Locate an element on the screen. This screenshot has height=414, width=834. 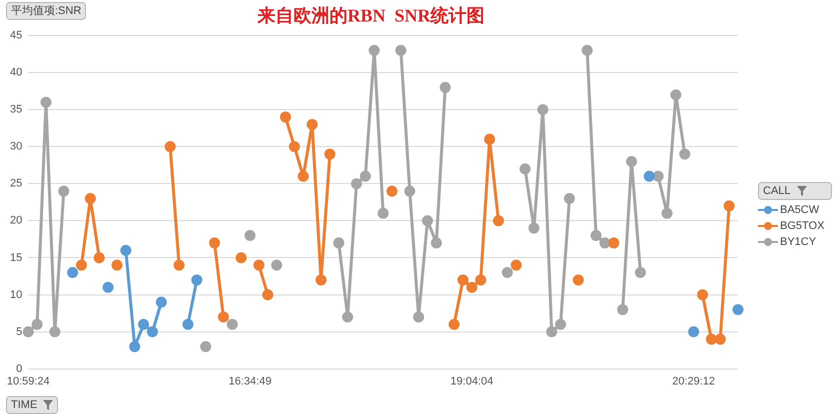
y-axis-title: 平均值项:SNR is located at coordinates (46, 11).